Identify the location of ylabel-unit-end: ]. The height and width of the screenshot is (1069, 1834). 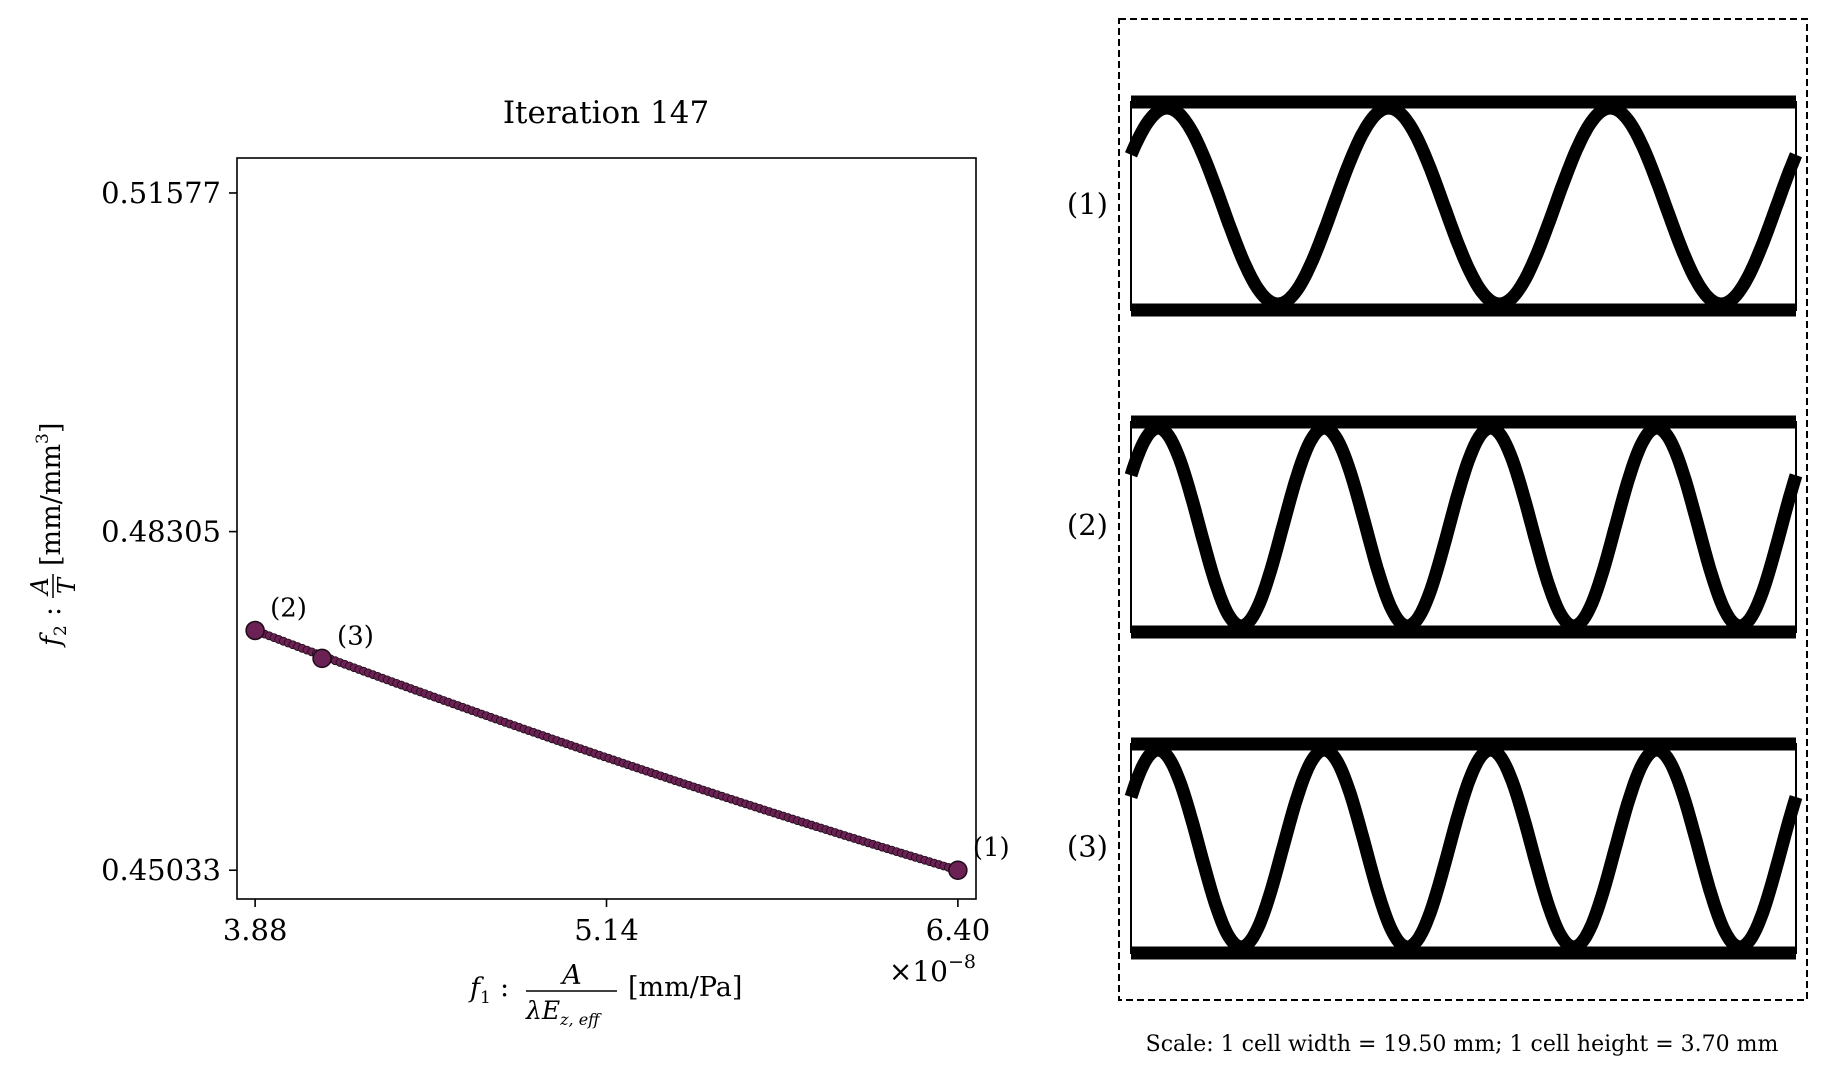
(51, 428).